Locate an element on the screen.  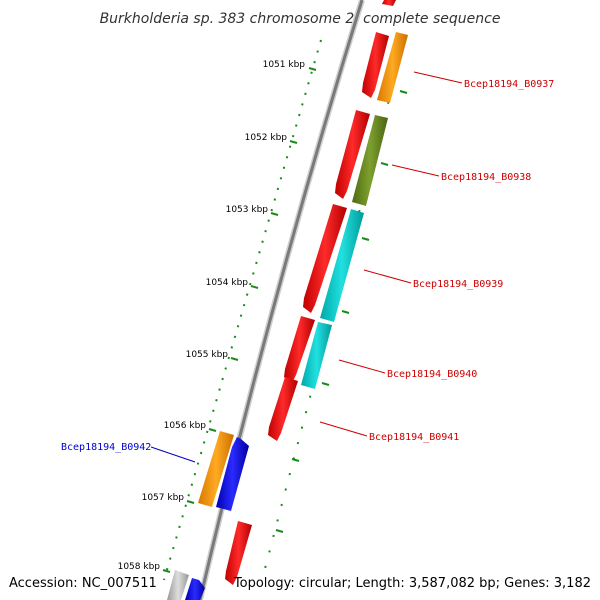
gene-label-b0942: Bcep18194_B0942 is located at coordinates (106, 447).